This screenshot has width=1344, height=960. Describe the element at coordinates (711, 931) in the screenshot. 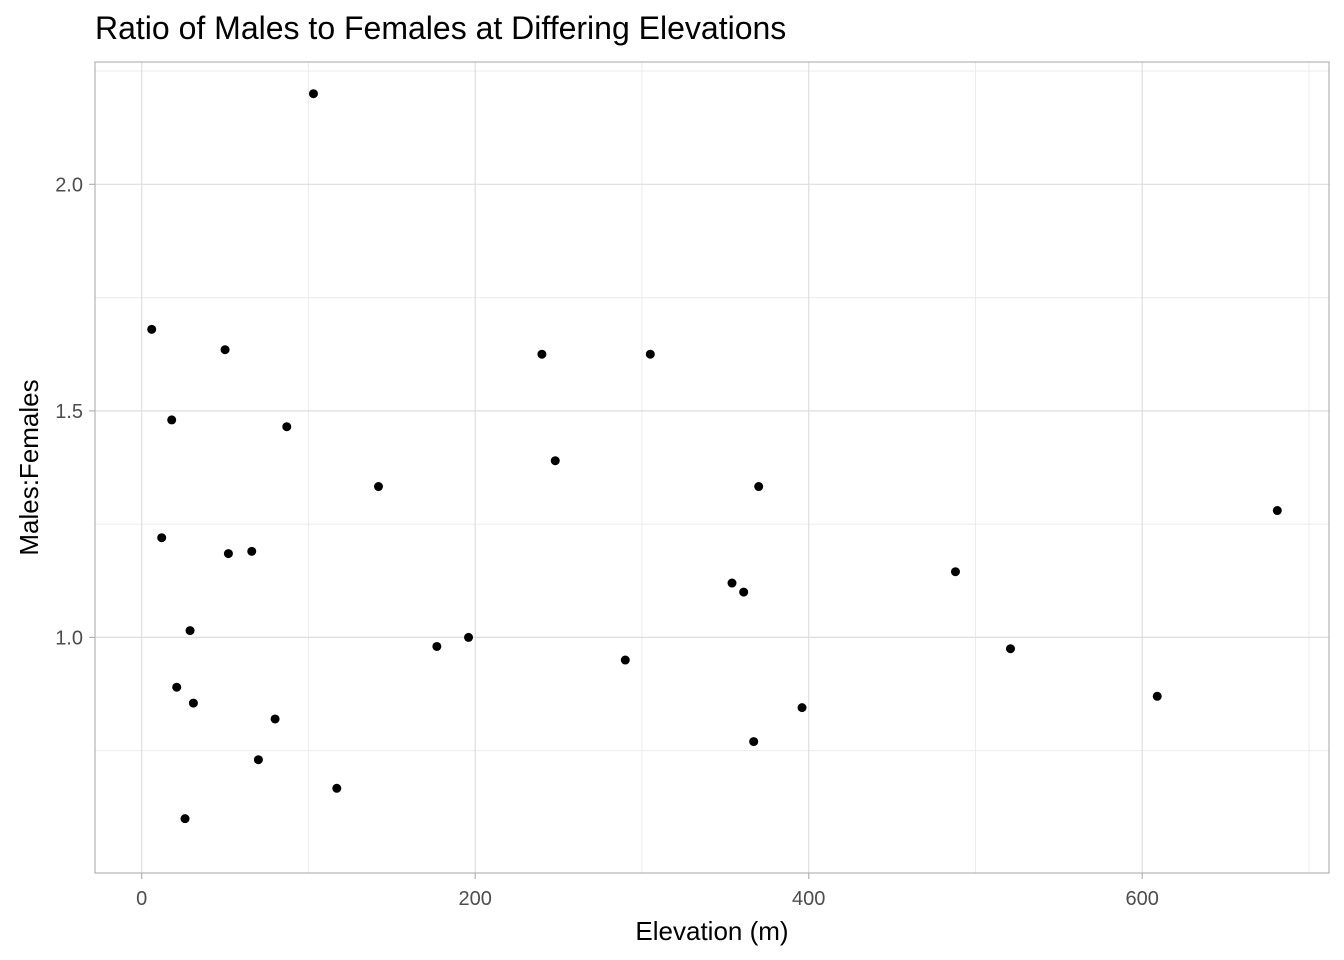

I see `x-axis-title: Elevation (m)` at that location.